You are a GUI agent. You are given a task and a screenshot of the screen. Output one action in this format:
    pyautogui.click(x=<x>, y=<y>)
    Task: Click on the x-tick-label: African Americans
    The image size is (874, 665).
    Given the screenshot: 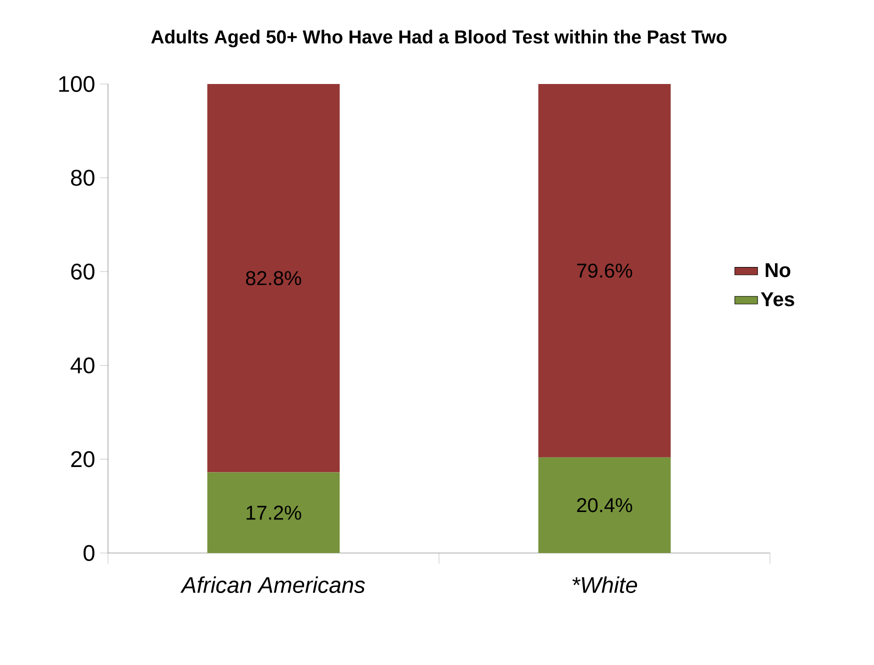 What is the action you would take?
    pyautogui.click(x=272, y=585)
    